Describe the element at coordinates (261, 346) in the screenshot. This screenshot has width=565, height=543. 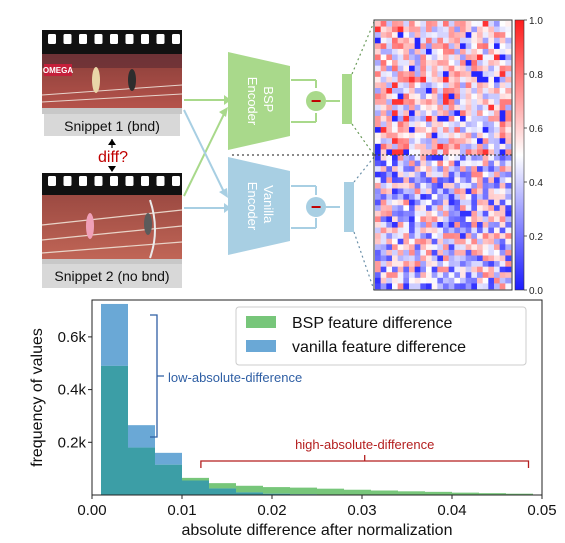
I see `legend-swatch` at that location.